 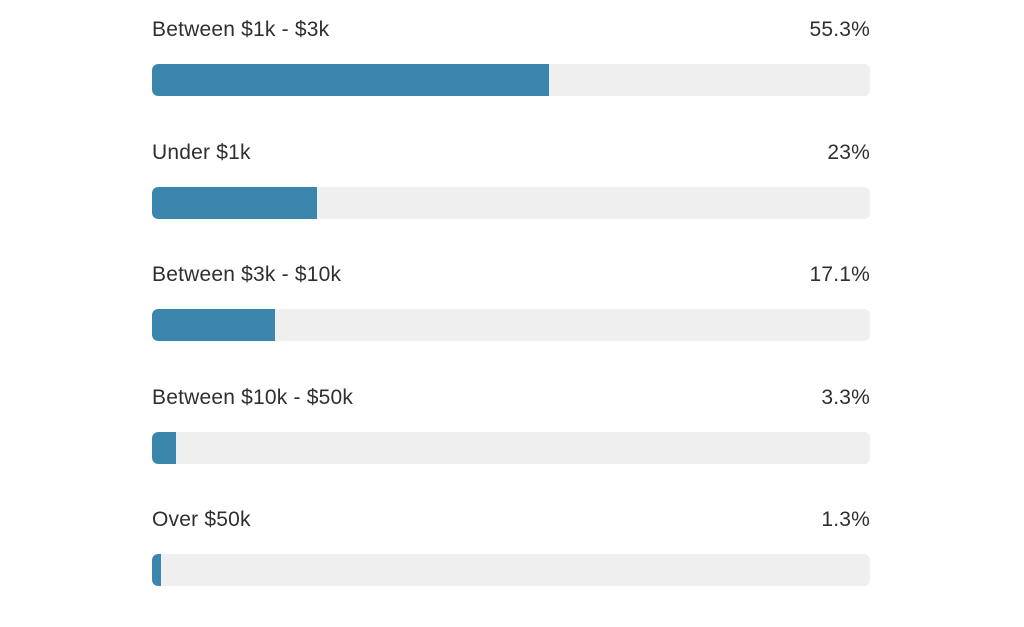 I want to click on bar-row-header: Between $1k - $3k 55.3%, so click(x=511, y=30).